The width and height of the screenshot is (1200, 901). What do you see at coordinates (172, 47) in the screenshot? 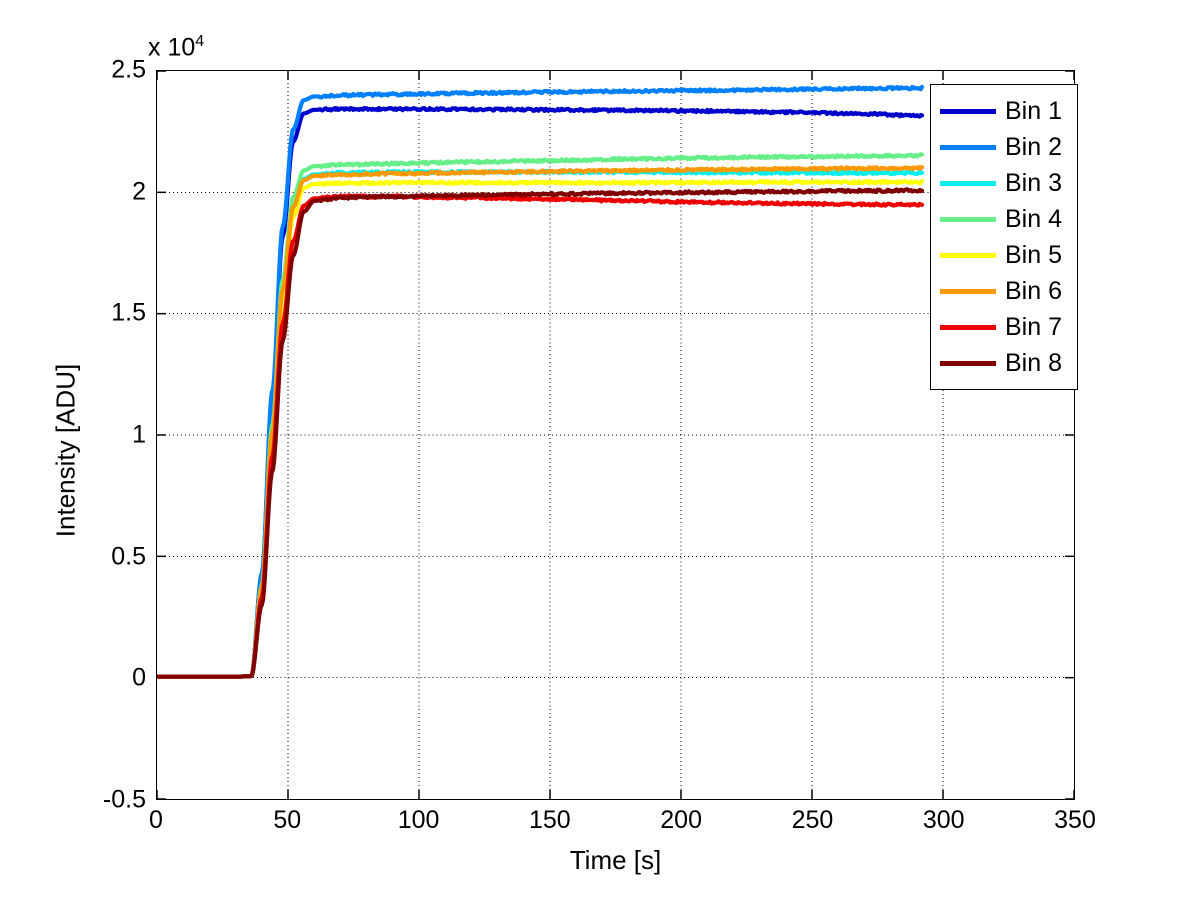
I see `y-axis-exponent-base: x 10` at bounding box center [172, 47].